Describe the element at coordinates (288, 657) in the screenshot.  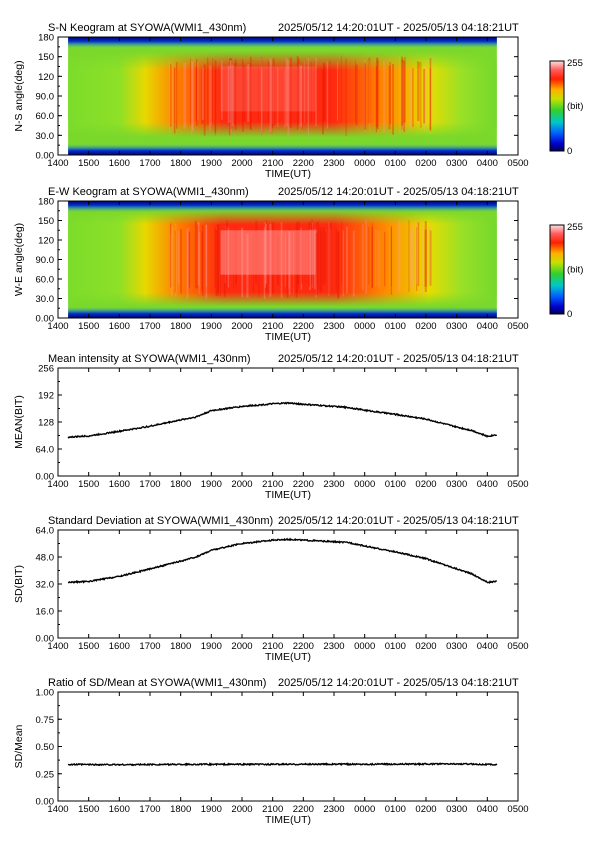
I see `x-axis-label: TIME(UT)` at that location.